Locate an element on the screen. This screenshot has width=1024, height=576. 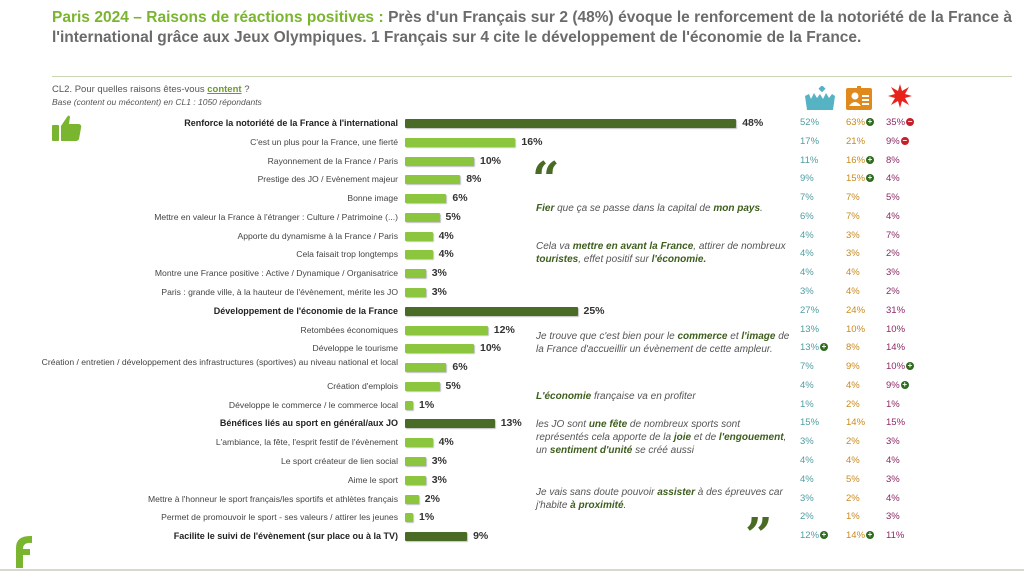
category-label: Développe le tourisme is located at coordinates (355, 348).